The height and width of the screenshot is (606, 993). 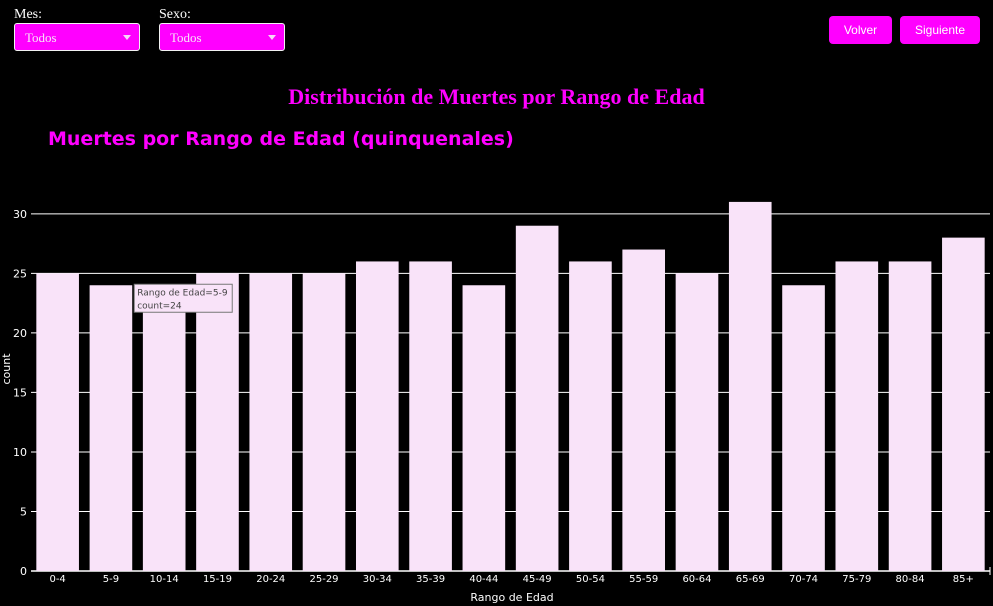 What do you see at coordinates (281, 139) in the screenshot?
I see `chart-title: Muertes por Rango de Edad (quinquenales)` at bounding box center [281, 139].